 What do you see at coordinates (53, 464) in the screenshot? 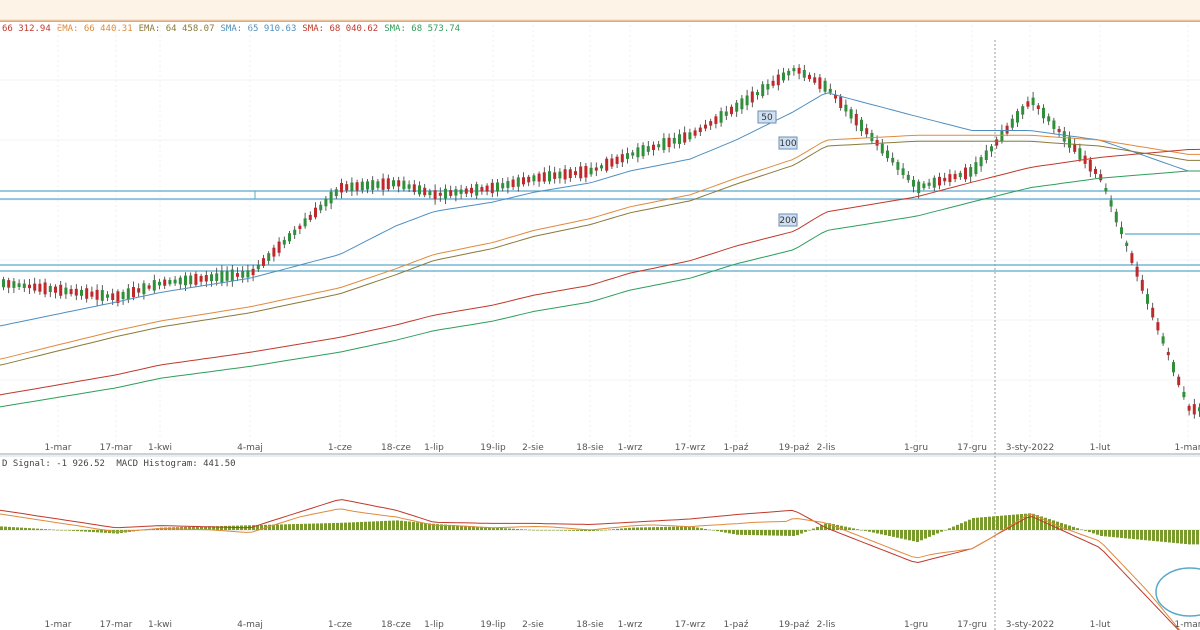
I see `macd-signal-label: D Signal: -1 926.52` at bounding box center [53, 464].